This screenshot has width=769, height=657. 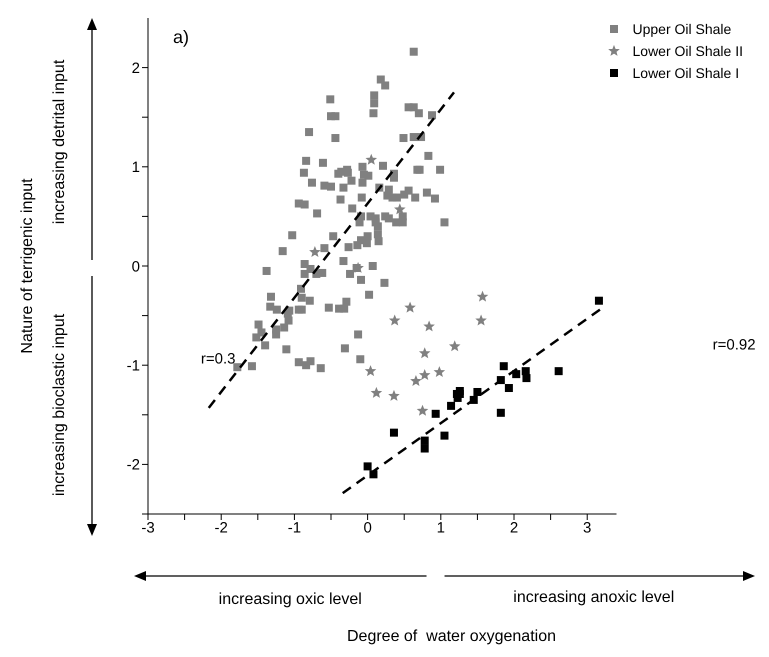 What do you see at coordinates (367, 528) in the screenshot?
I see `x-tick-label: 0` at bounding box center [367, 528].